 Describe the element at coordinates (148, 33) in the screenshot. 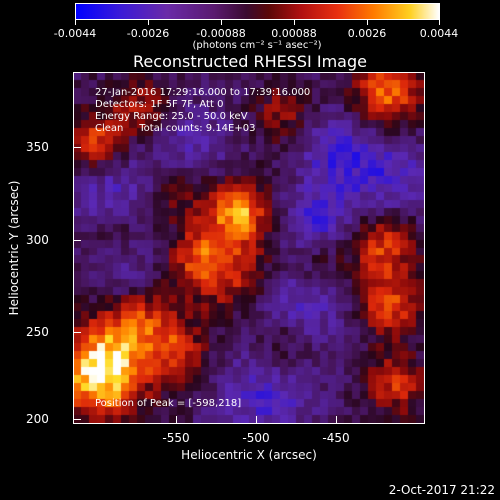

I see `colorbar-label: -0.0026` at that location.